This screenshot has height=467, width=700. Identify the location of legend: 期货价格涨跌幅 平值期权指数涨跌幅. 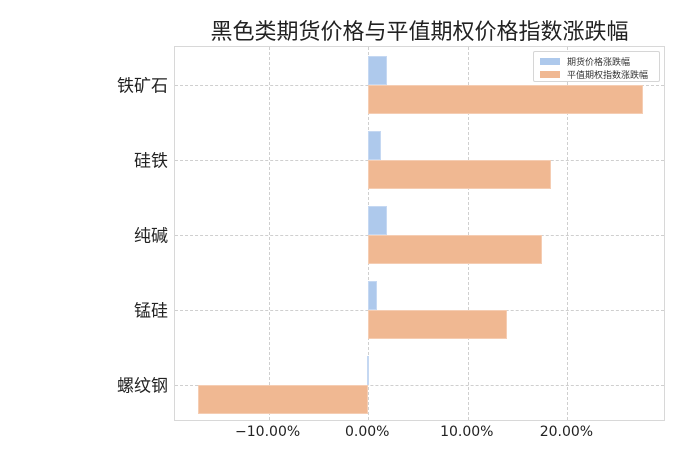
(596, 66).